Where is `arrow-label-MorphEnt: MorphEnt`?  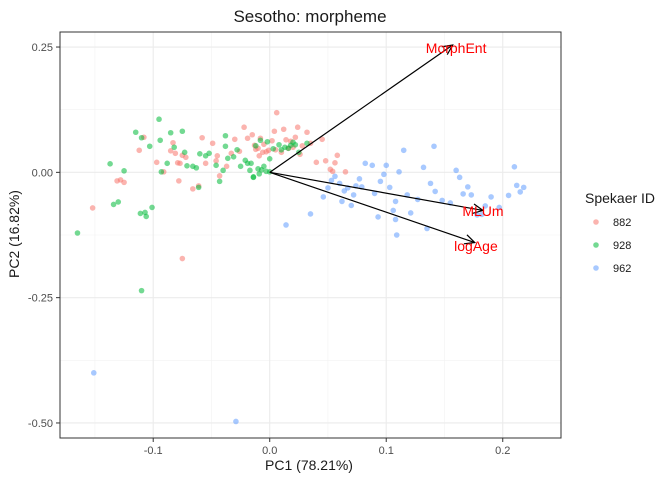
arrow-label-MorphEnt: MorphEnt is located at coordinates (456, 48).